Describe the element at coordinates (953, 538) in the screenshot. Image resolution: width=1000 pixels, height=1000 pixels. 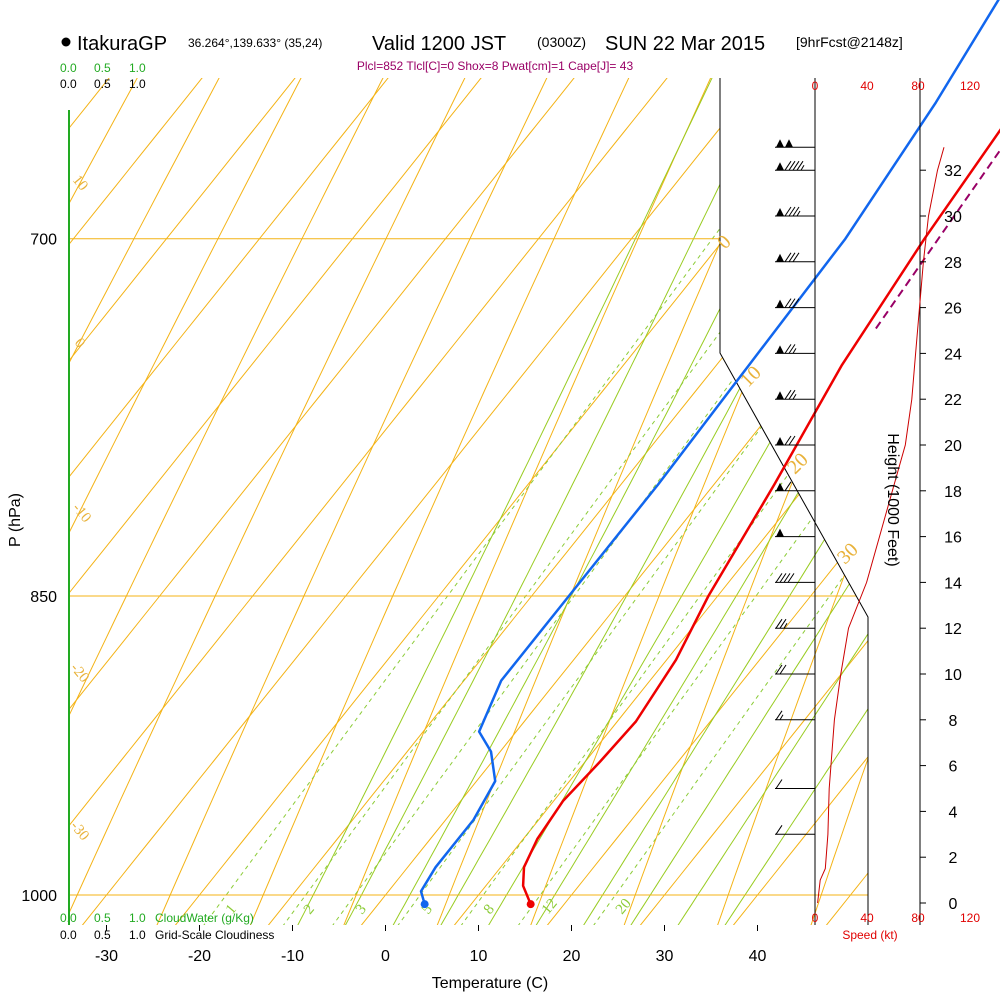
I see `height-tick-label: 16` at that location.